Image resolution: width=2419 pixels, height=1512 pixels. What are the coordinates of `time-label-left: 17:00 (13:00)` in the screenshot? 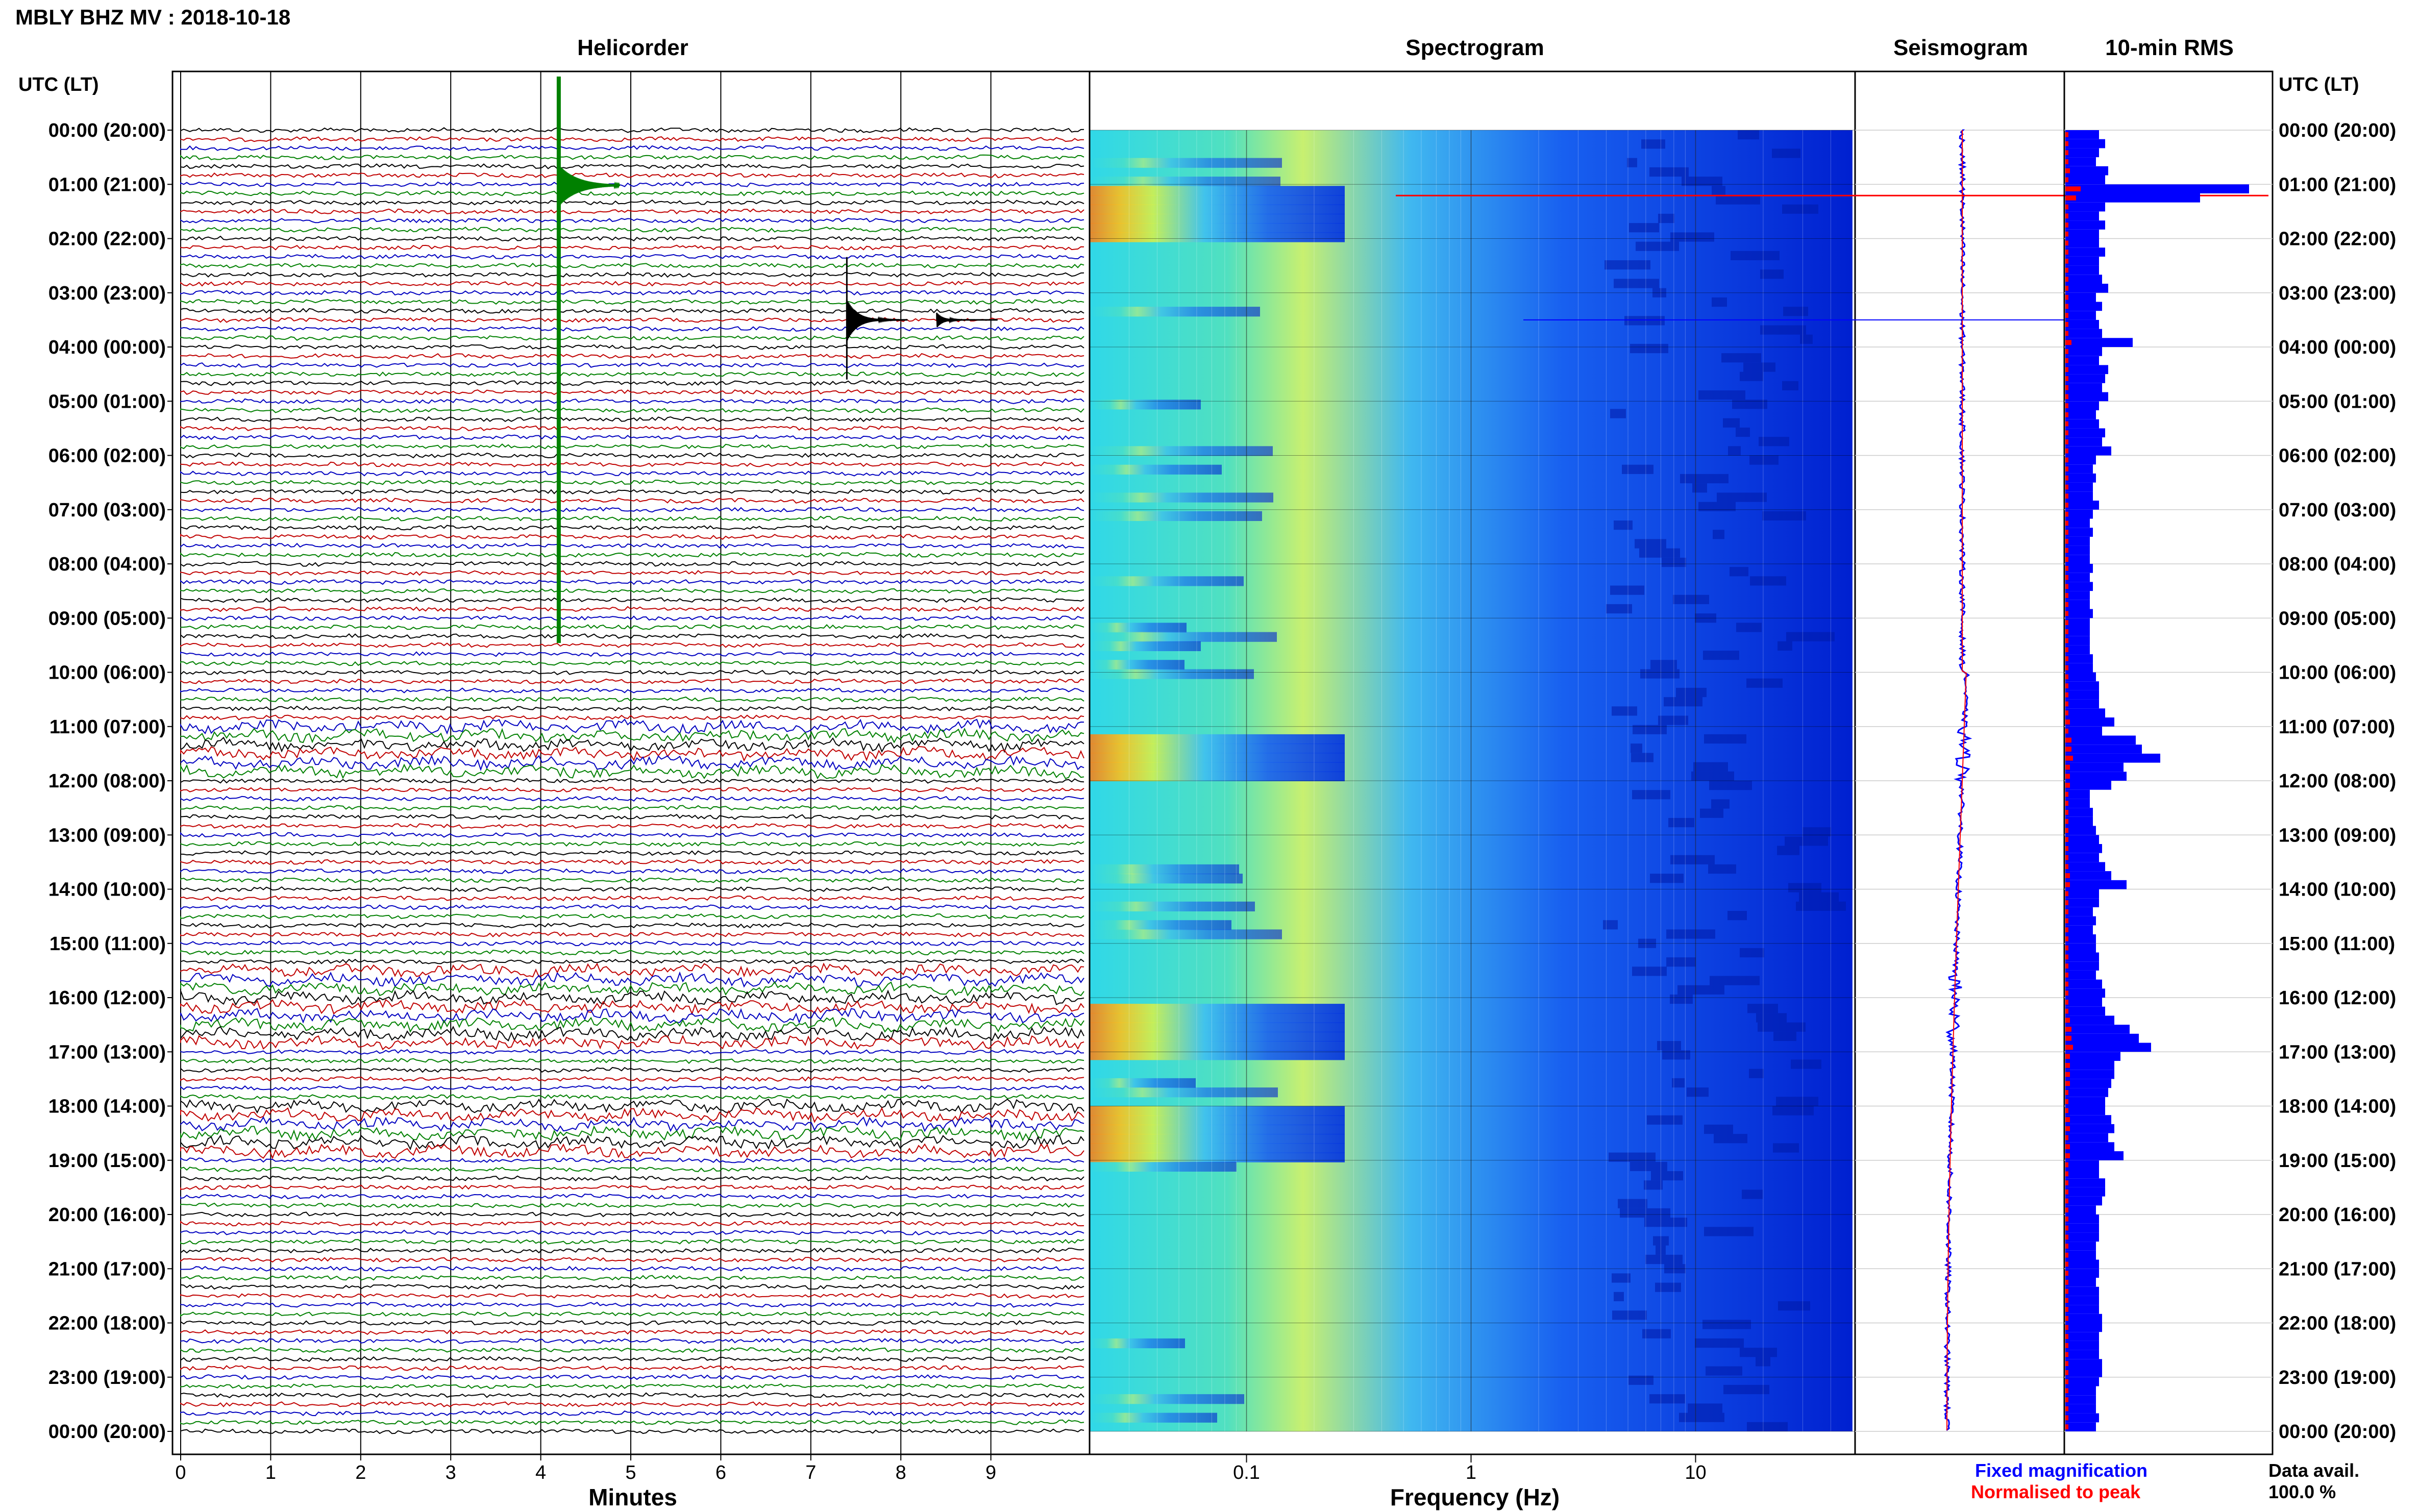 It's located at (107, 1052).